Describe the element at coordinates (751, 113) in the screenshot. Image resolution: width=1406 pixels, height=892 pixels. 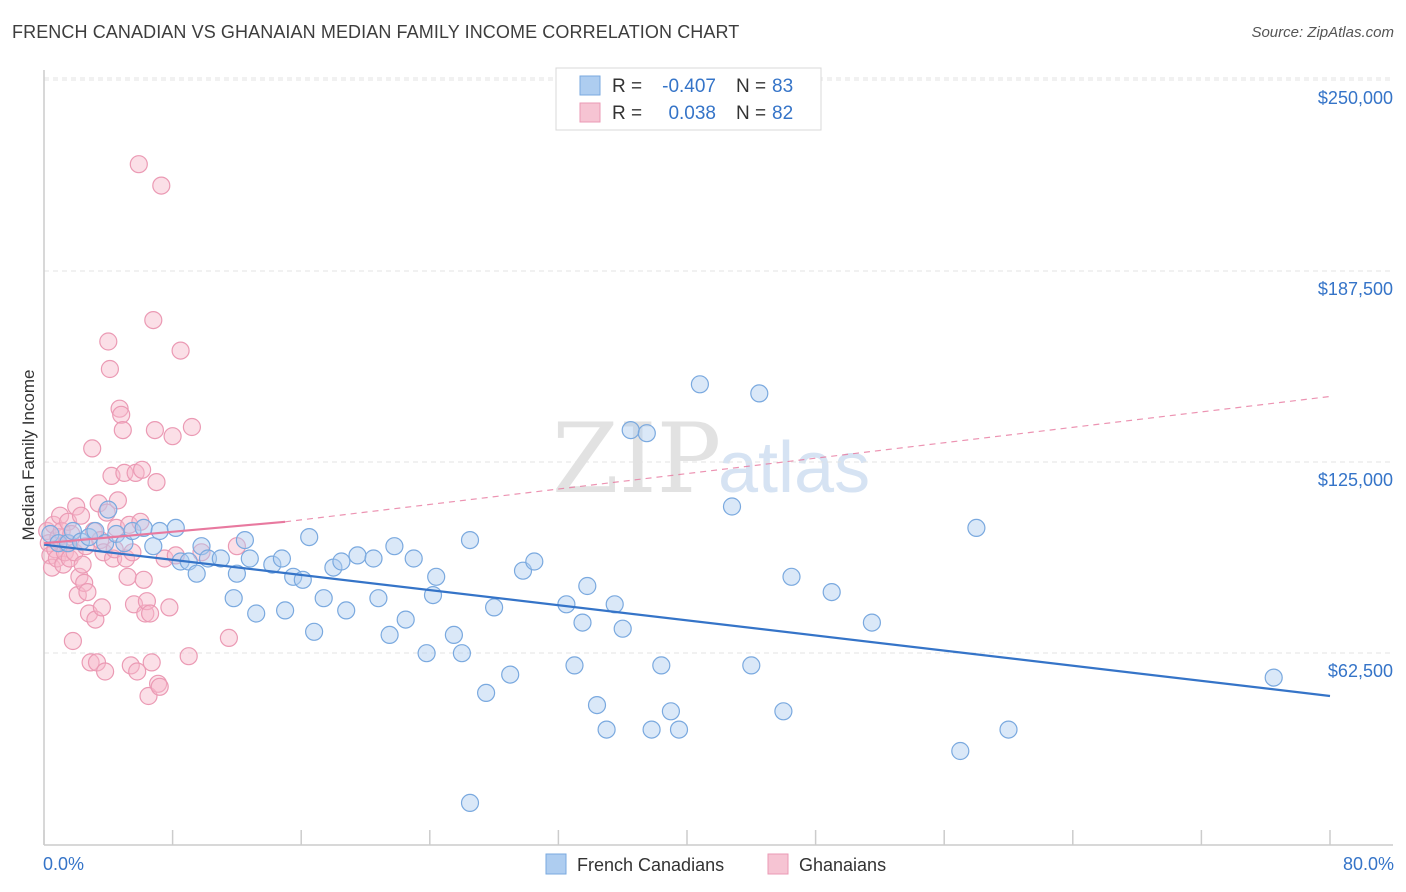
I see `legend-n-label-2: N =` at that location.